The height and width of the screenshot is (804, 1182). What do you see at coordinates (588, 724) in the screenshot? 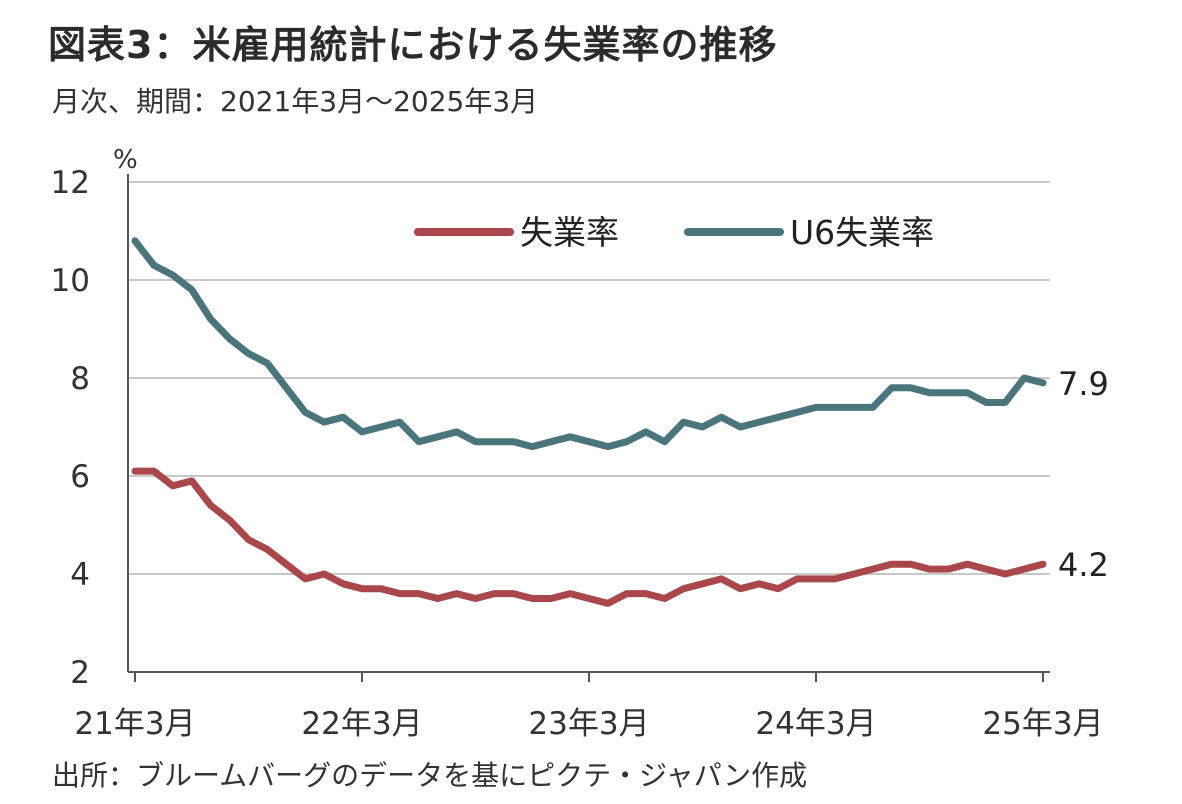
I see `x-tick-label: 23年3月` at bounding box center [588, 724].